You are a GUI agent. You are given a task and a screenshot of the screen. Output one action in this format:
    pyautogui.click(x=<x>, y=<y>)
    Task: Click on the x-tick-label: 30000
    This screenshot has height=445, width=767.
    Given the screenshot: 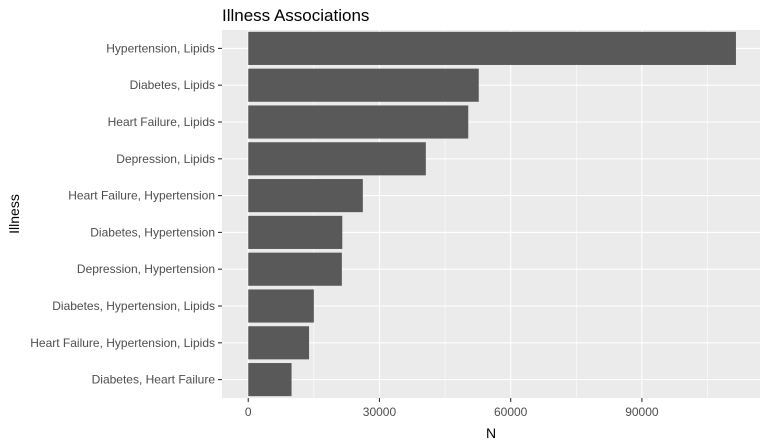 What is the action you would take?
    pyautogui.click(x=380, y=412)
    